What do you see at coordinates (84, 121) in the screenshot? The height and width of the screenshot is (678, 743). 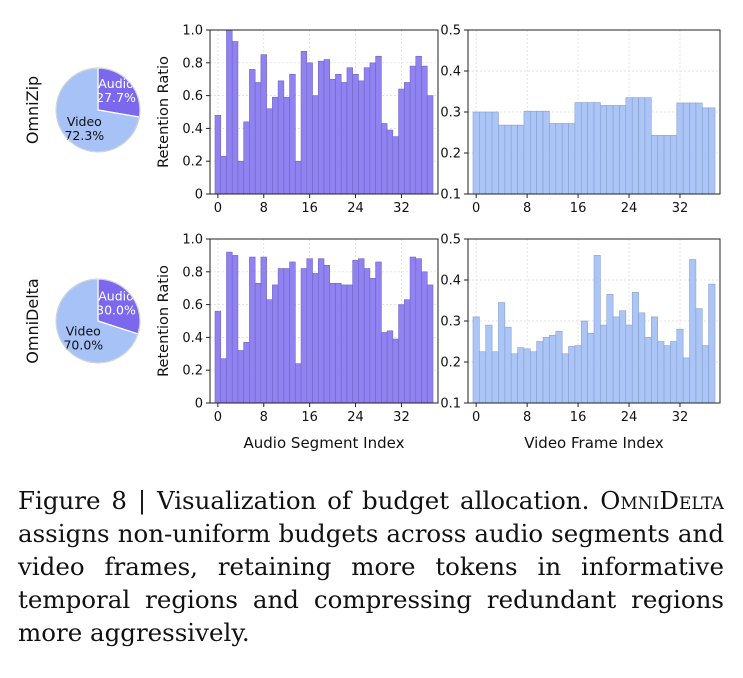 I see `pie-slice-name: Video` at bounding box center [84, 121].